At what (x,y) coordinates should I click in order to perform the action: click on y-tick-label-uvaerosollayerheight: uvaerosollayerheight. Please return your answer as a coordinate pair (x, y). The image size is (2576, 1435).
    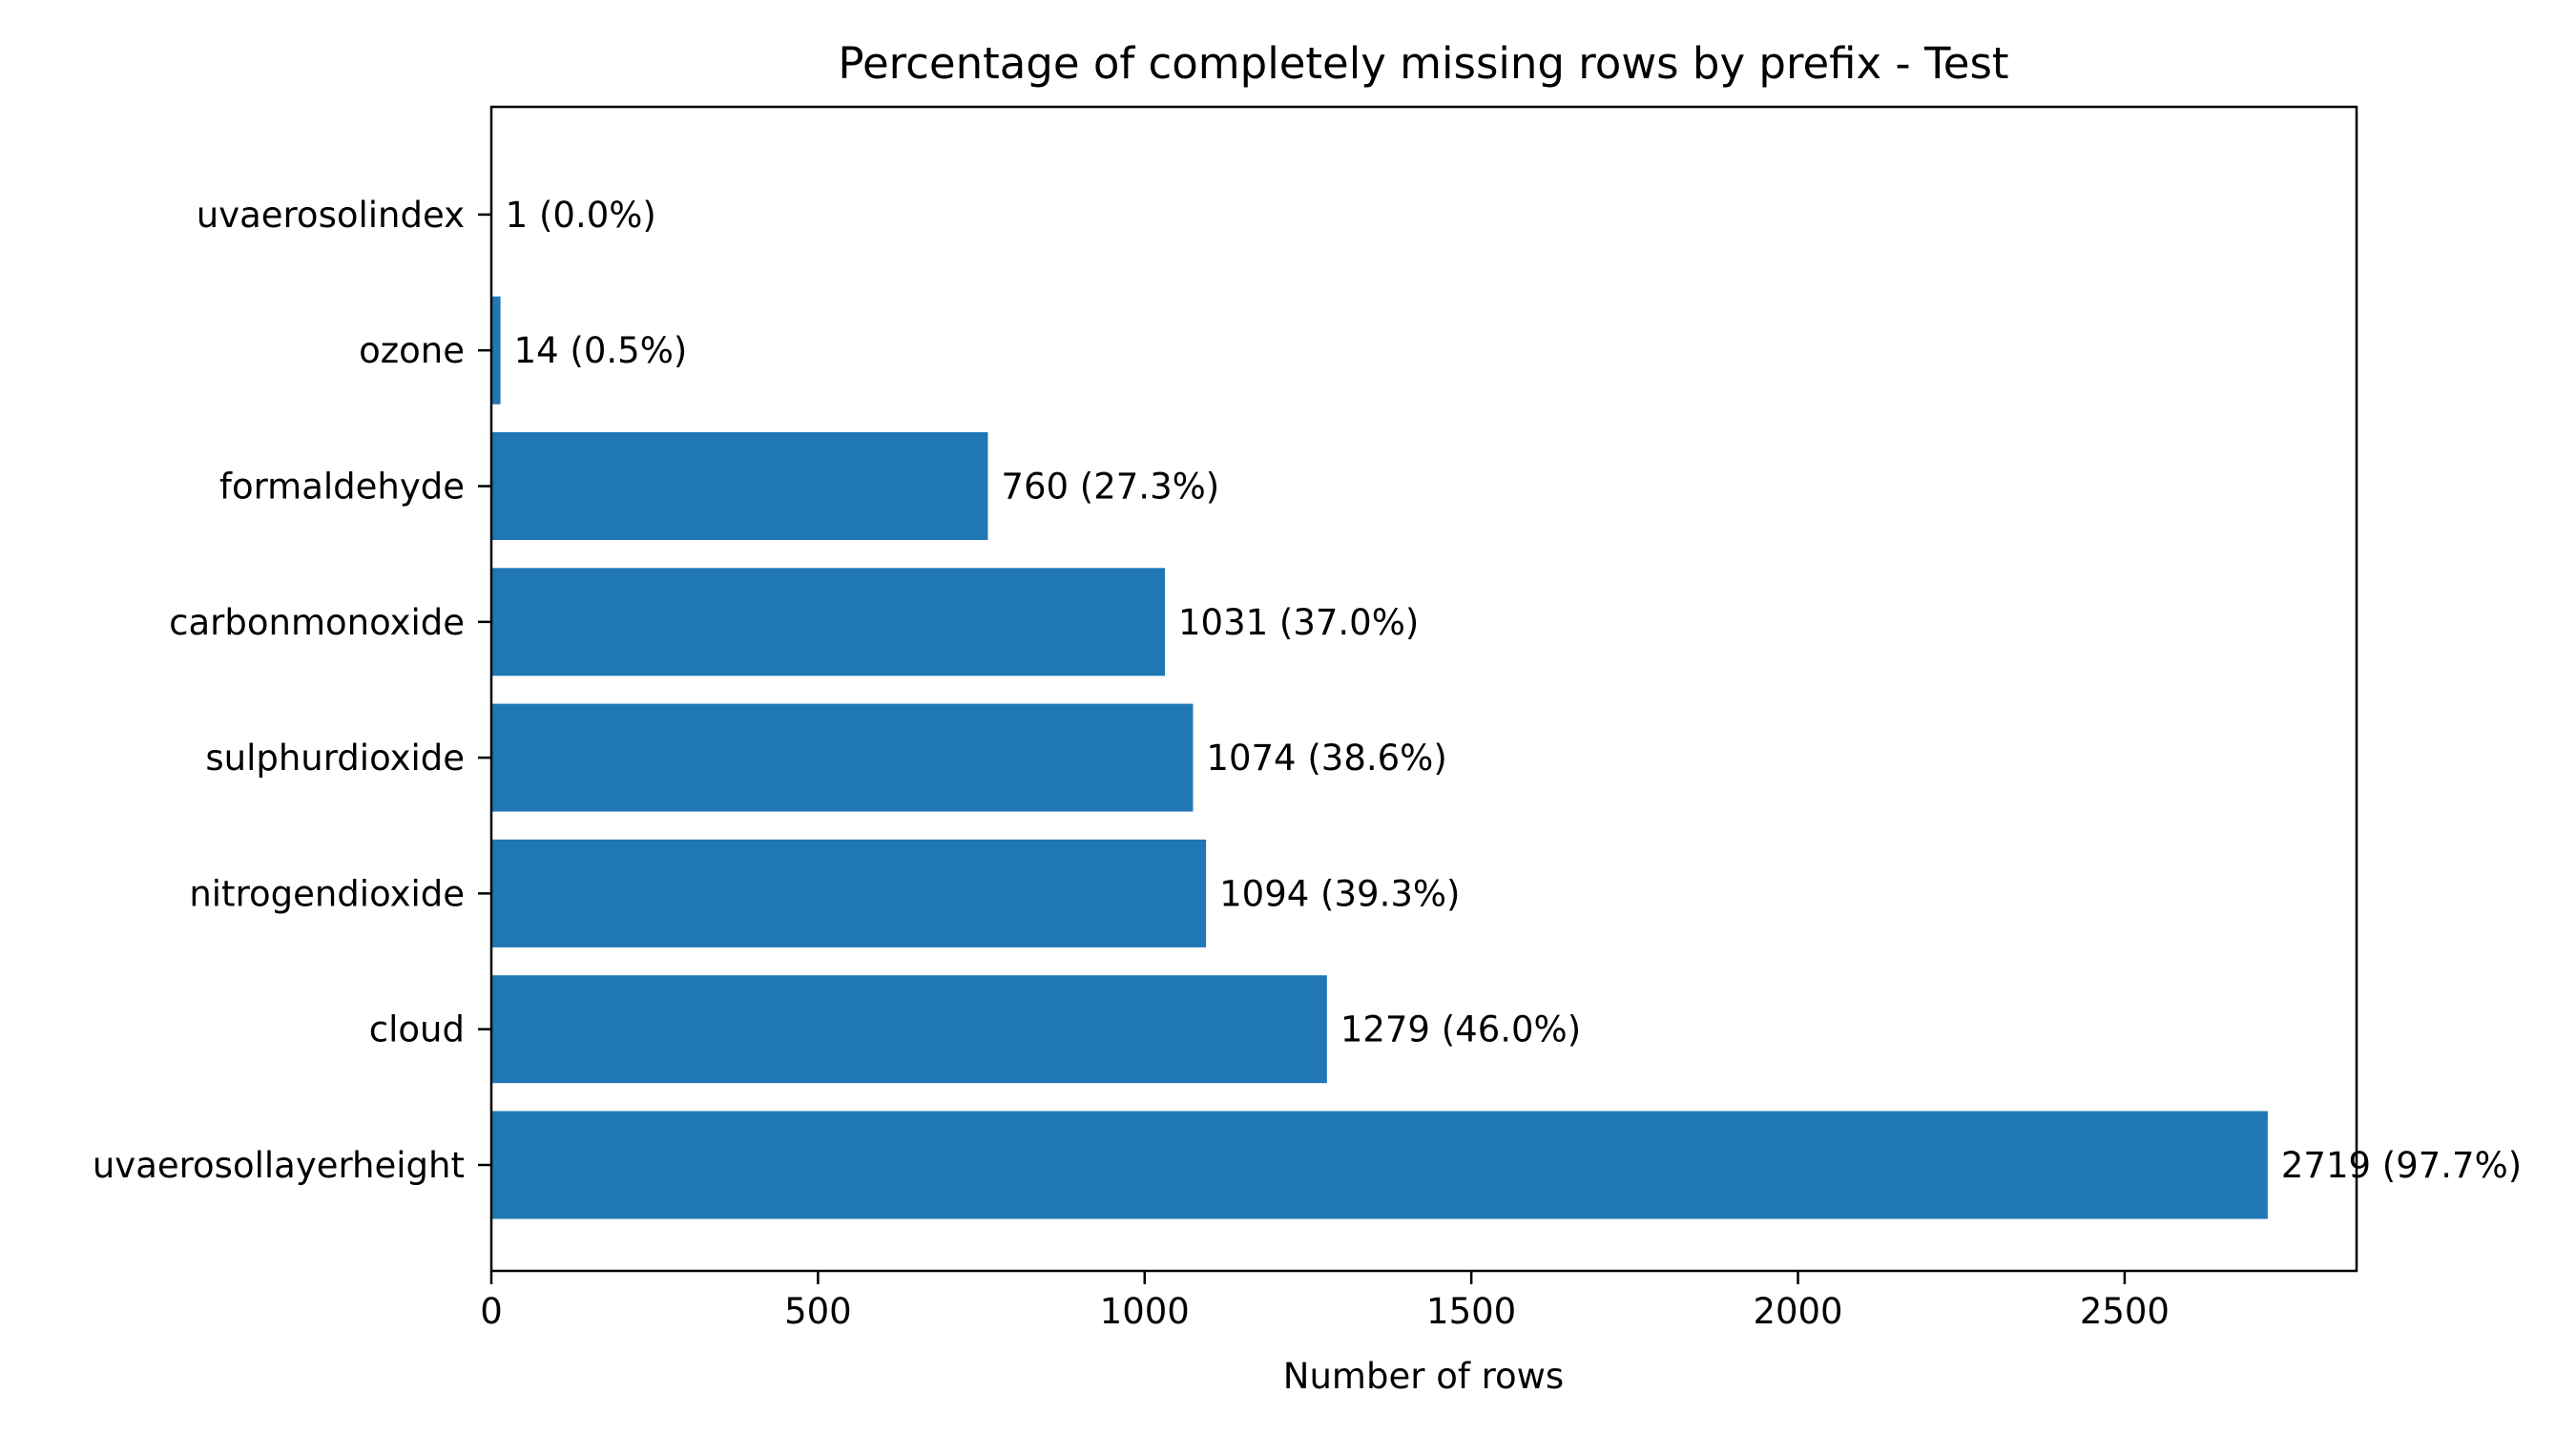
    Looking at the image, I should click on (279, 1165).